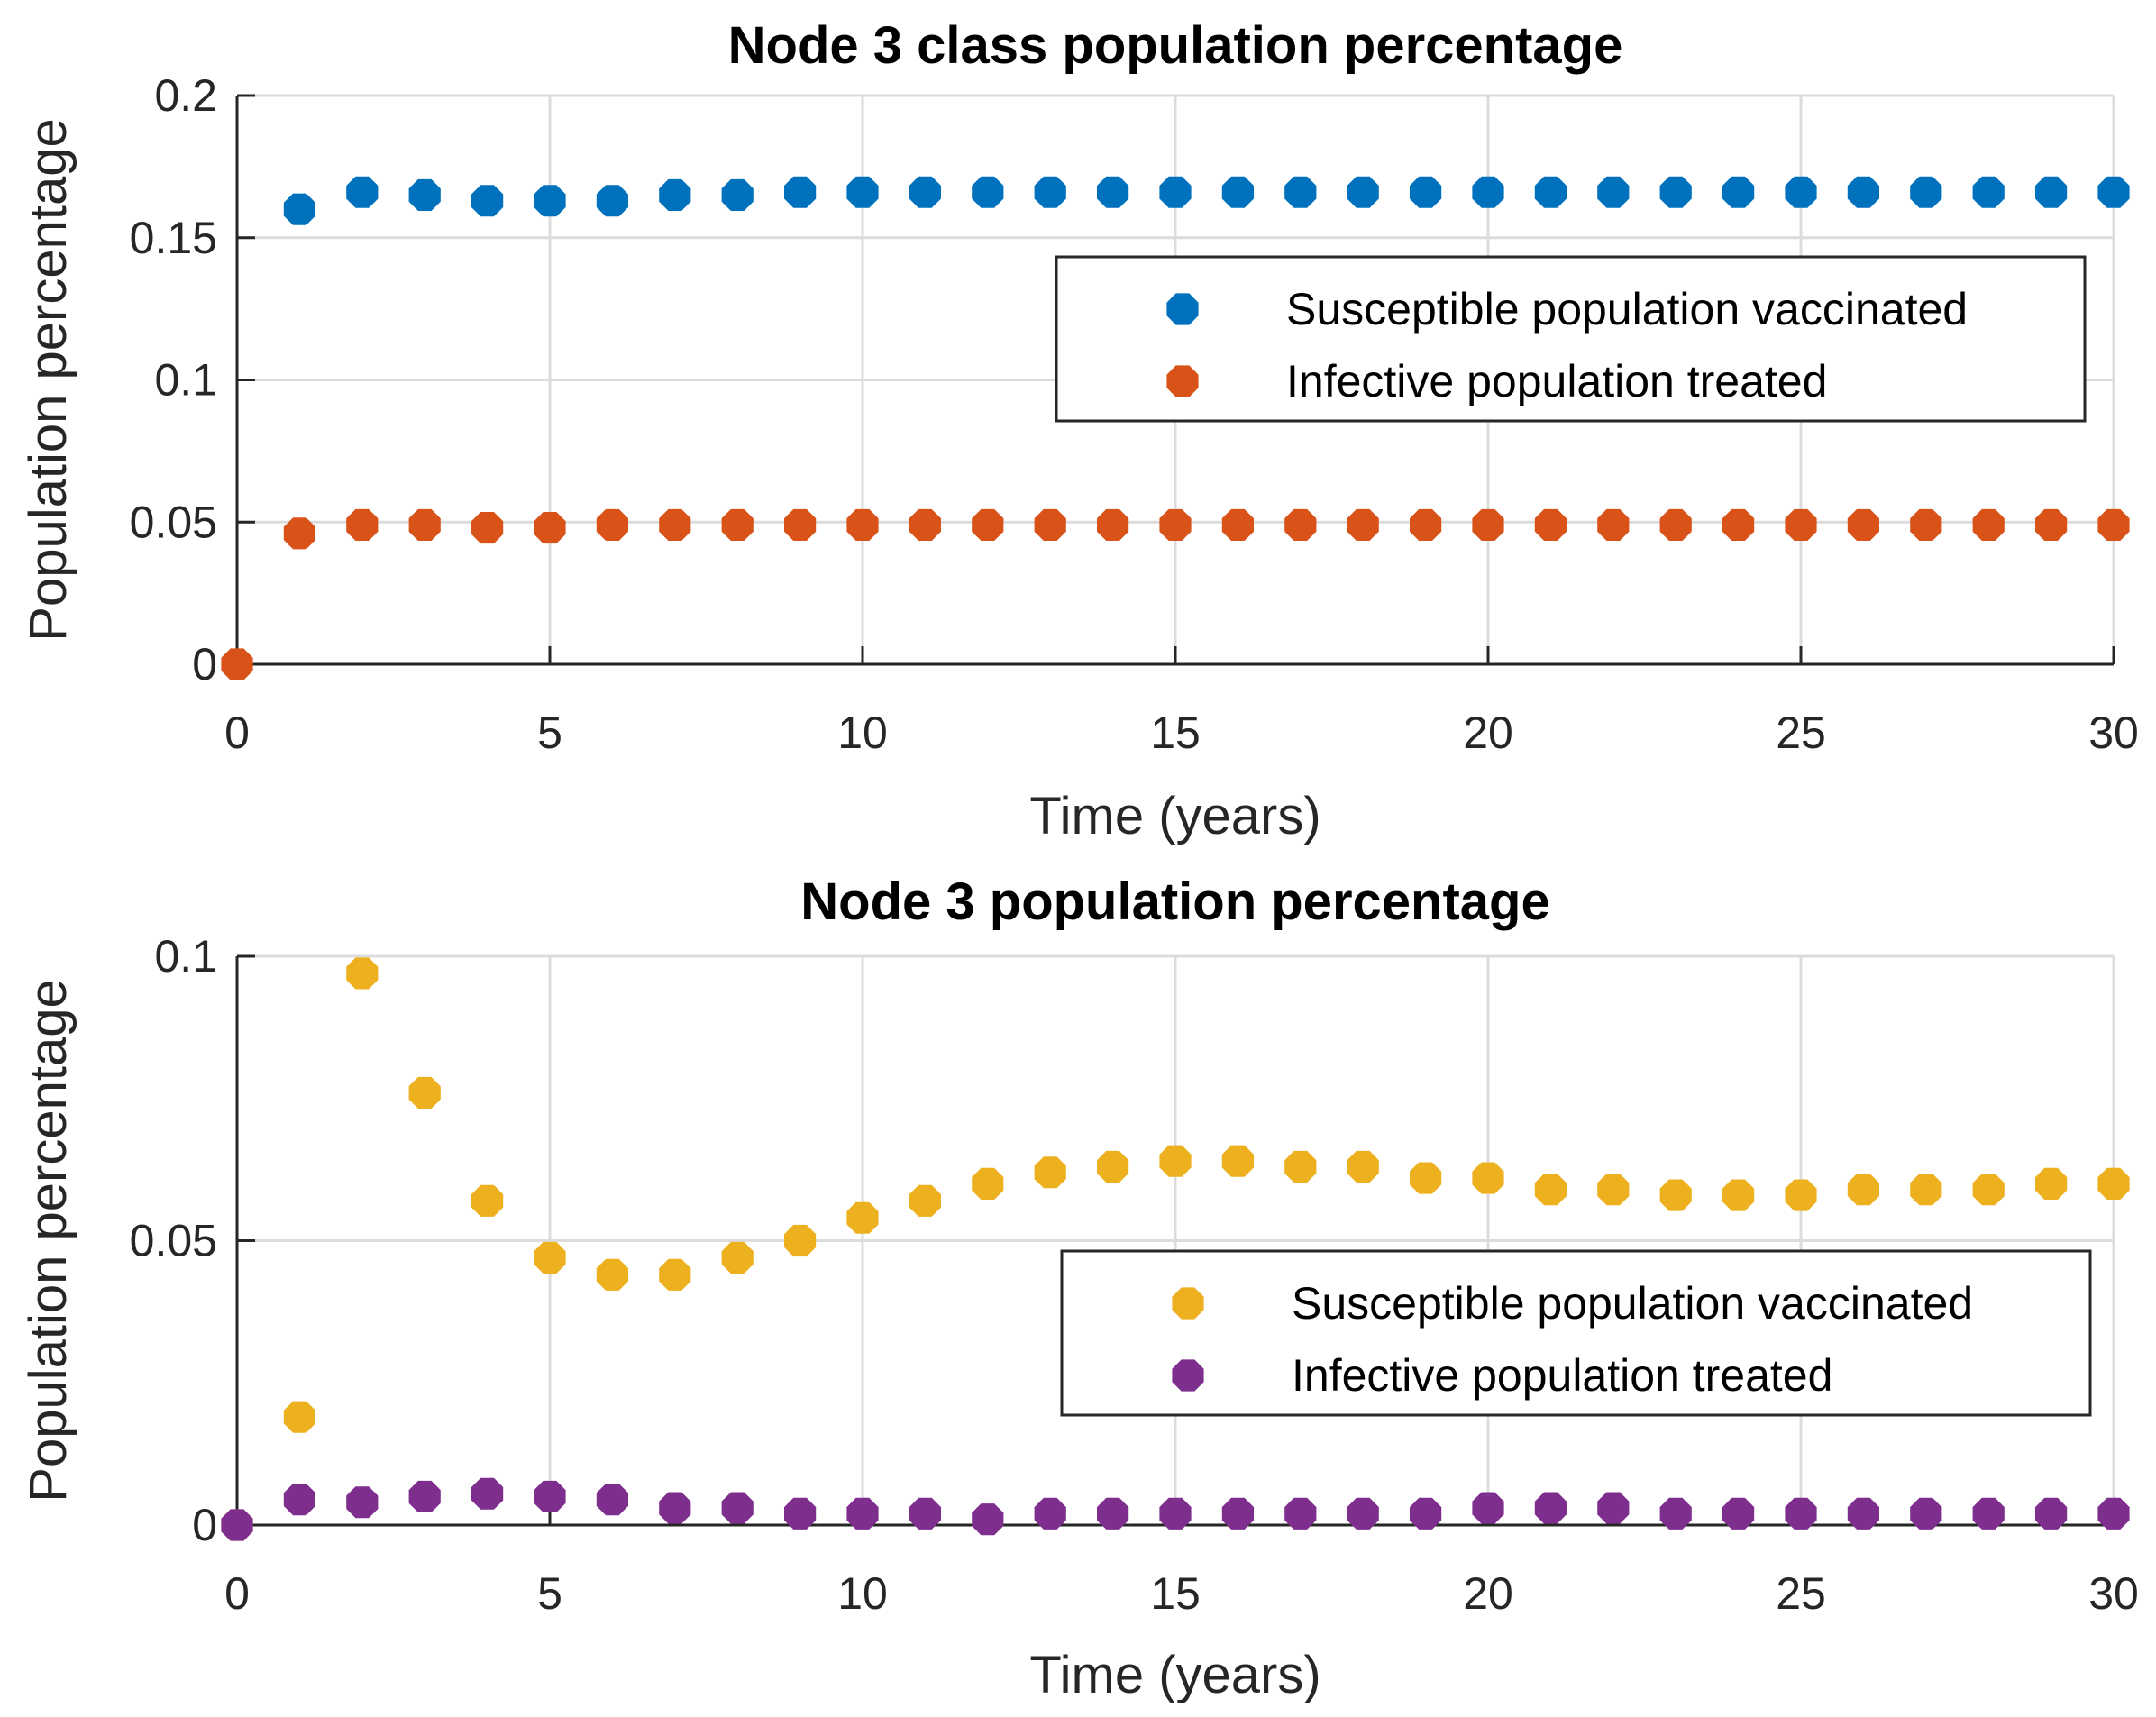  I want to click on legend-label: Susceptible population vaccinated, so click(1632, 1303).